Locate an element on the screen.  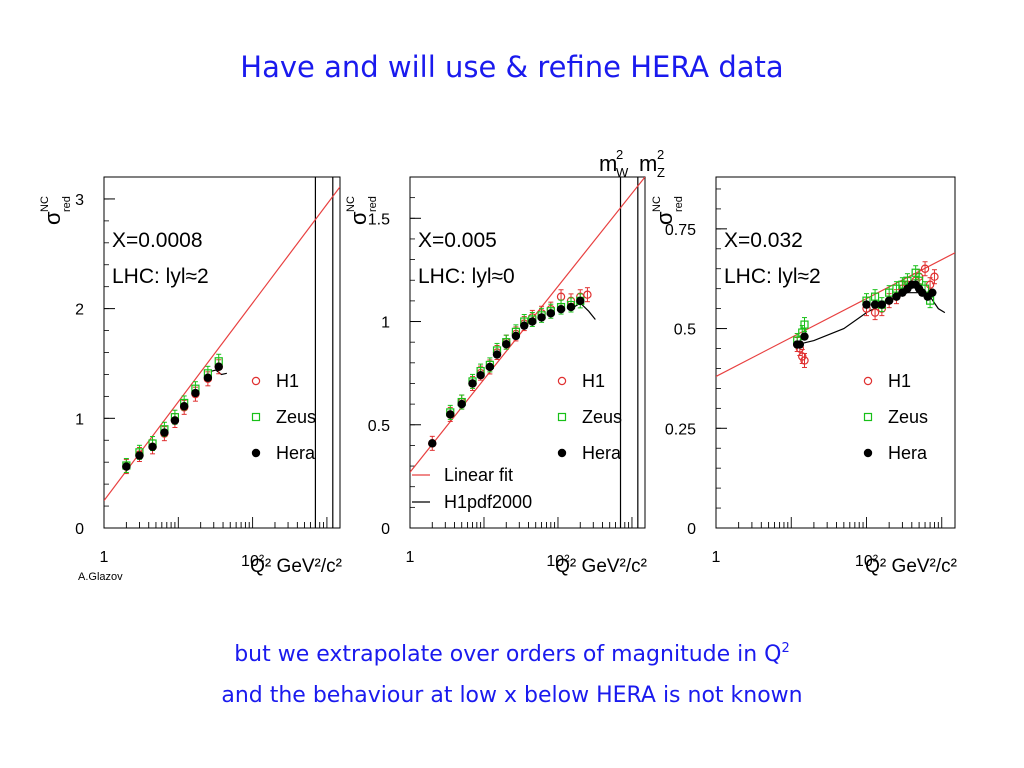
y-tick-label: 0.25 is located at coordinates (680, 429).